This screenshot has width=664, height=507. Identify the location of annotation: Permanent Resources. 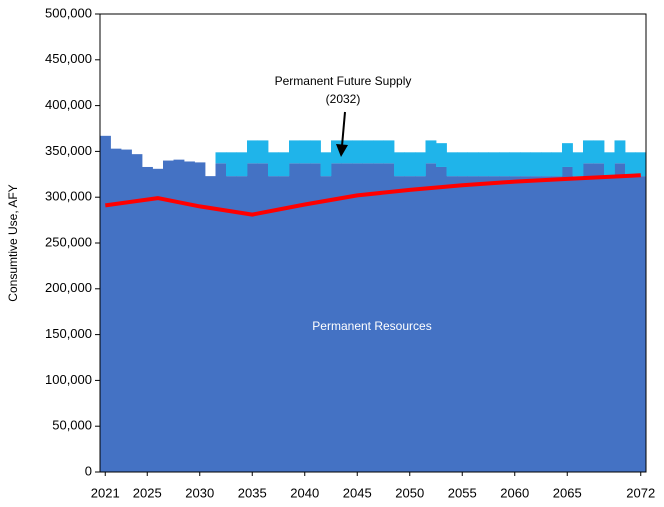
(371, 326).